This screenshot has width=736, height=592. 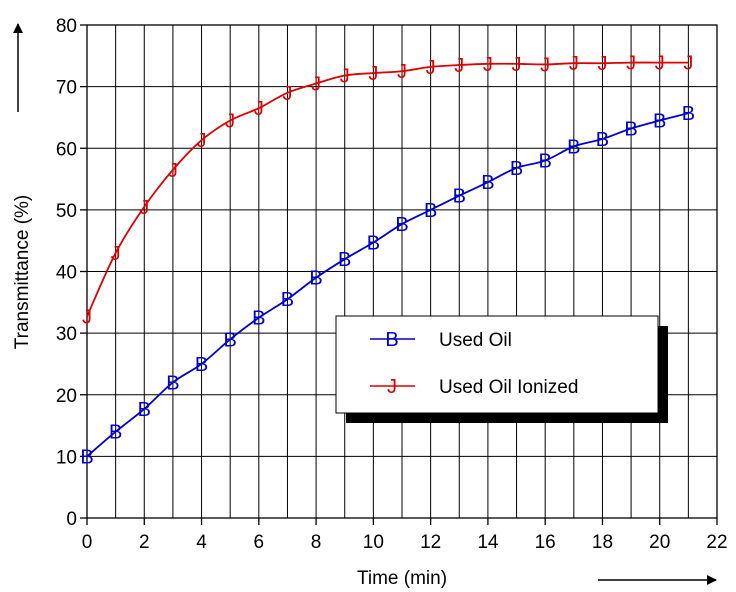 I want to click on x-axis-title: Time (min), so click(x=402, y=578).